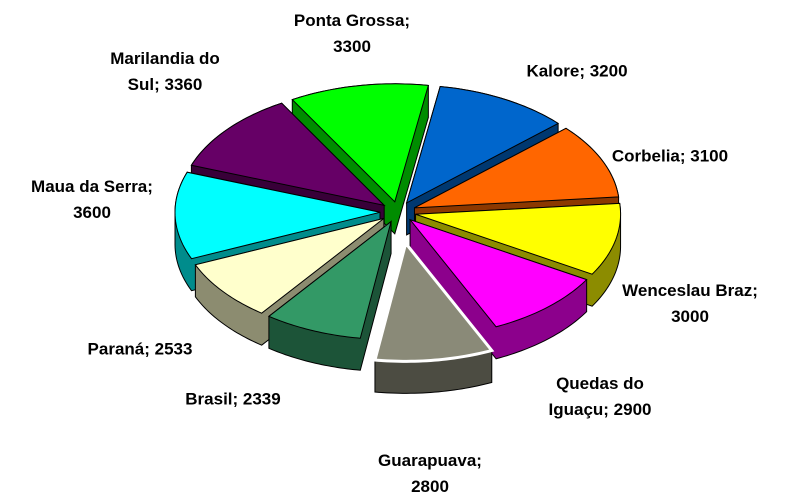 The image size is (790, 498). Describe the element at coordinates (600, 383) in the screenshot. I see `data-label-line: Quedas do` at that location.